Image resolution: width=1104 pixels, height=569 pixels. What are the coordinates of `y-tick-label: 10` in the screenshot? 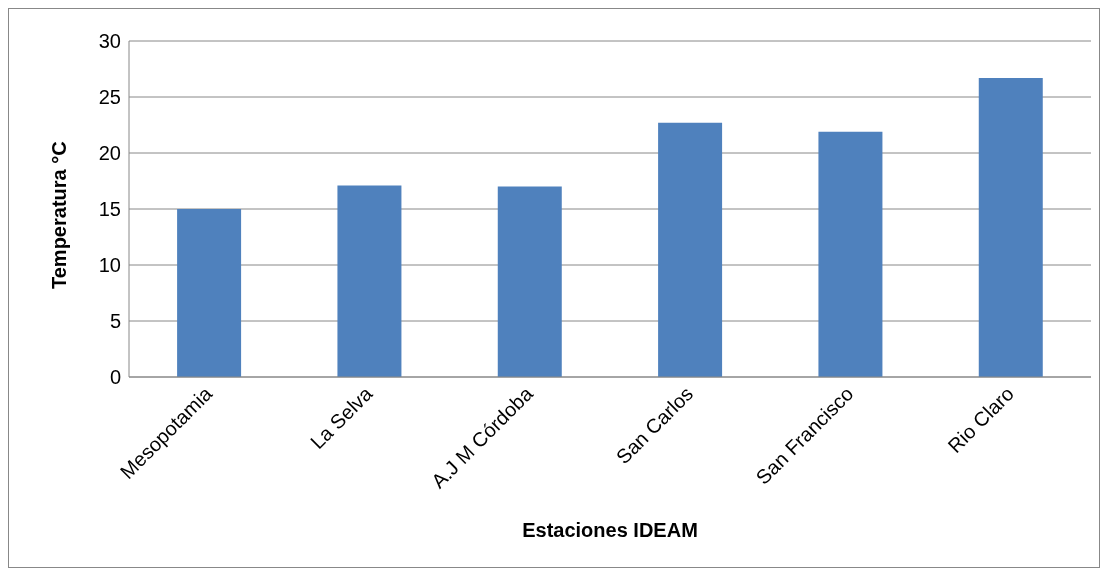 It's located at (109, 265).